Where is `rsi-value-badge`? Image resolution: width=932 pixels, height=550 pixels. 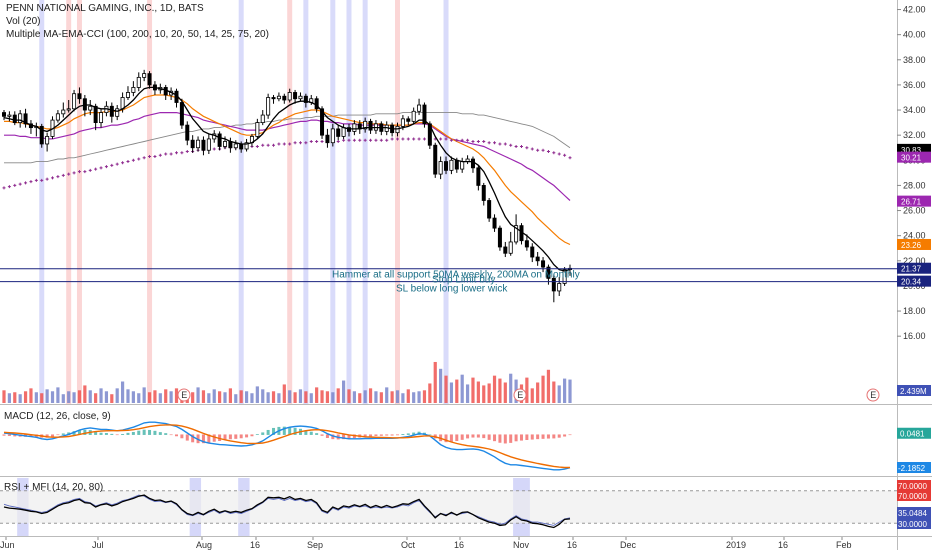 rsi-value-badge is located at coordinates (914, 512).